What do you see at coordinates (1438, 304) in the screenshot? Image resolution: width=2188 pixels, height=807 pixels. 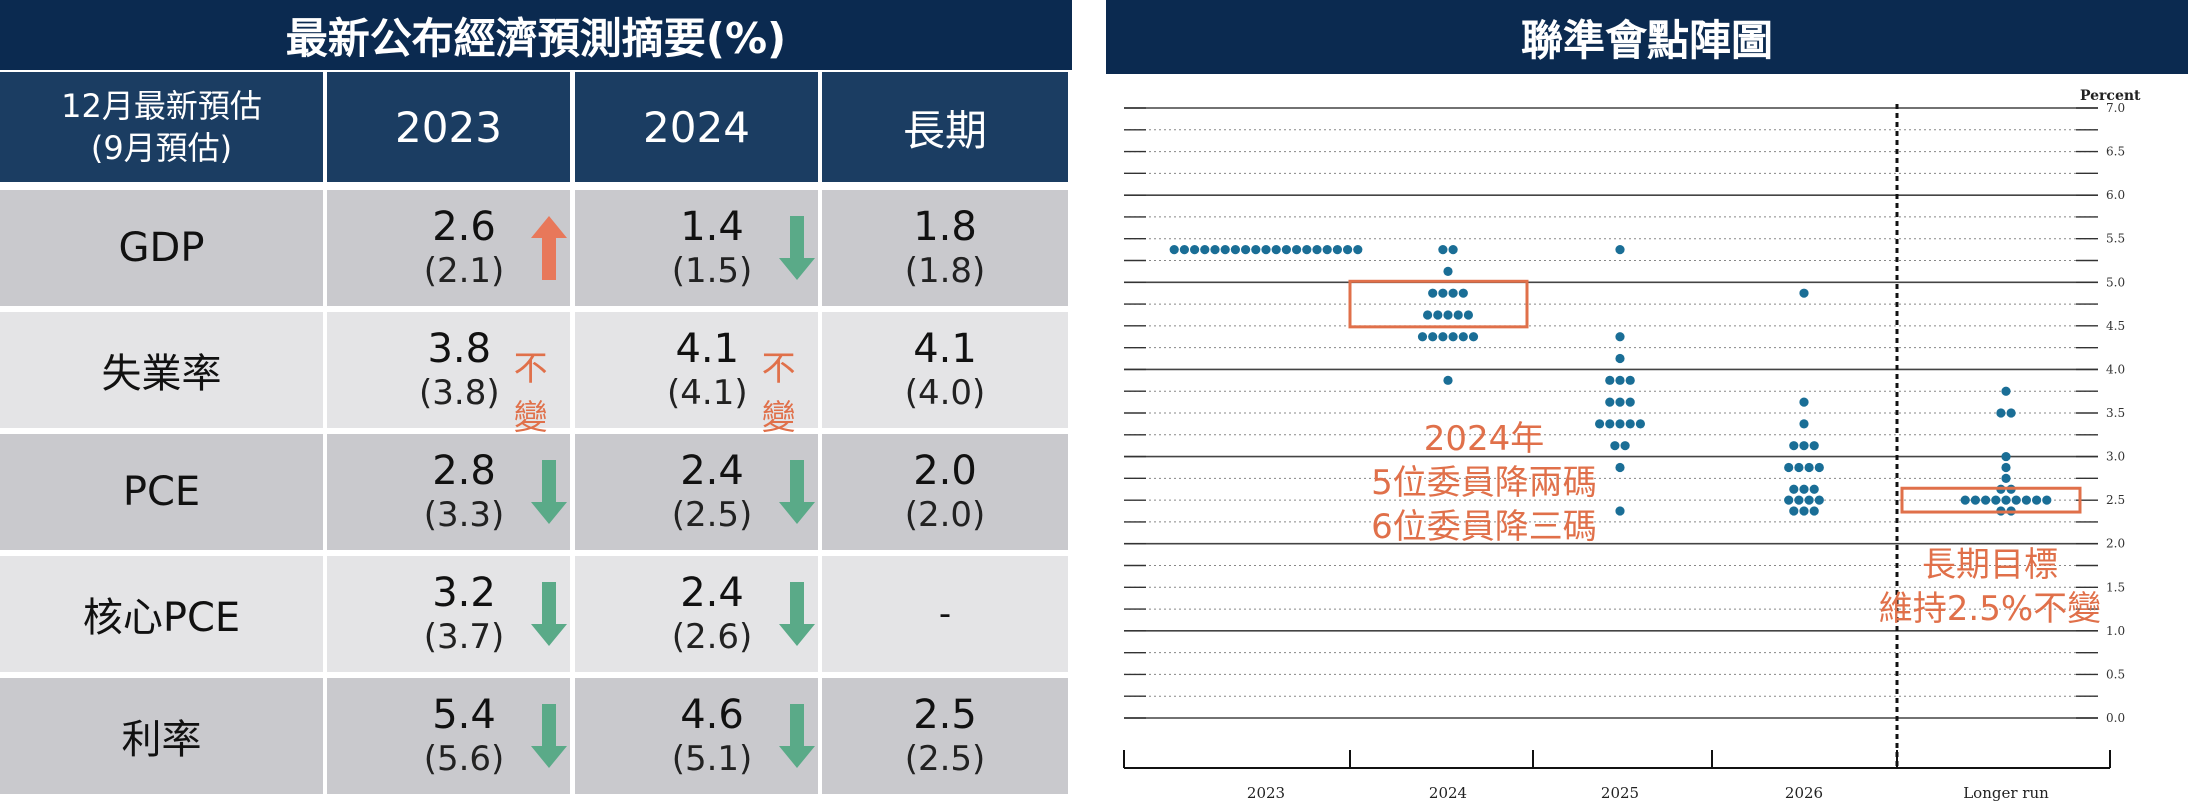 I see `highlight-box-2024` at bounding box center [1438, 304].